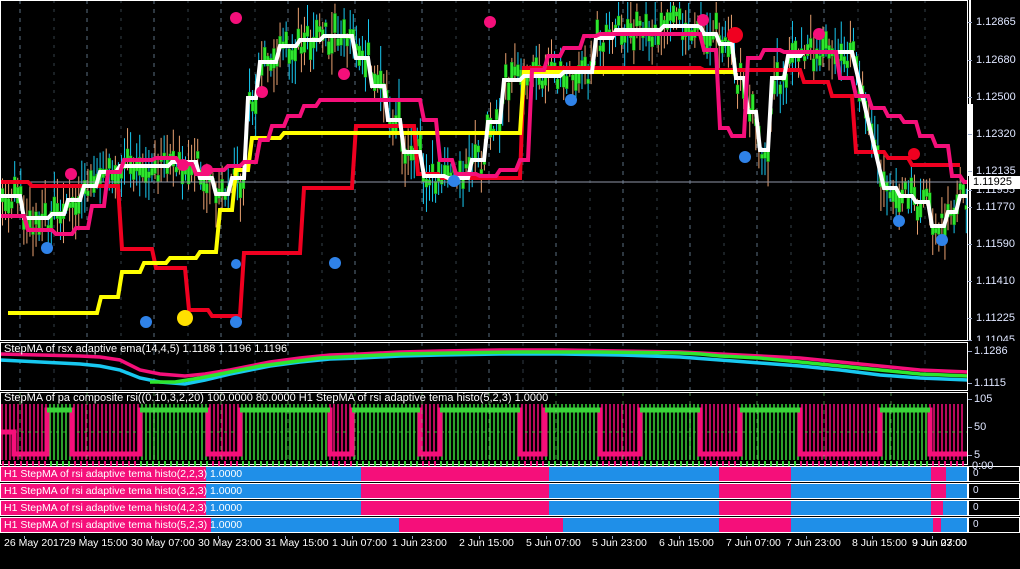 This screenshot has height=569, width=1020. What do you see at coordinates (995, 207) in the screenshot?
I see `price-axis-label: 1.11770` at bounding box center [995, 207].